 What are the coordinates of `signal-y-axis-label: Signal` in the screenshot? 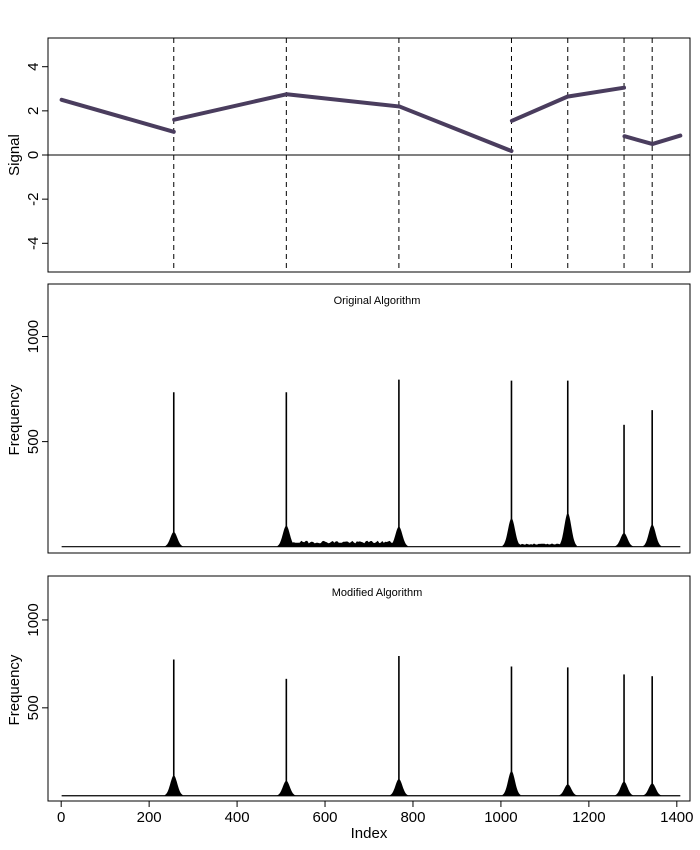 It's located at (14, 155).